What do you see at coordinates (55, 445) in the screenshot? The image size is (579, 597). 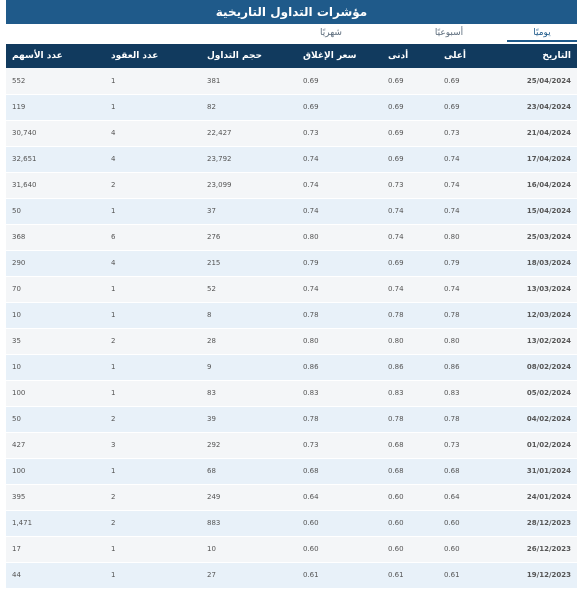 I see `cell-shares: 427` at bounding box center [55, 445].